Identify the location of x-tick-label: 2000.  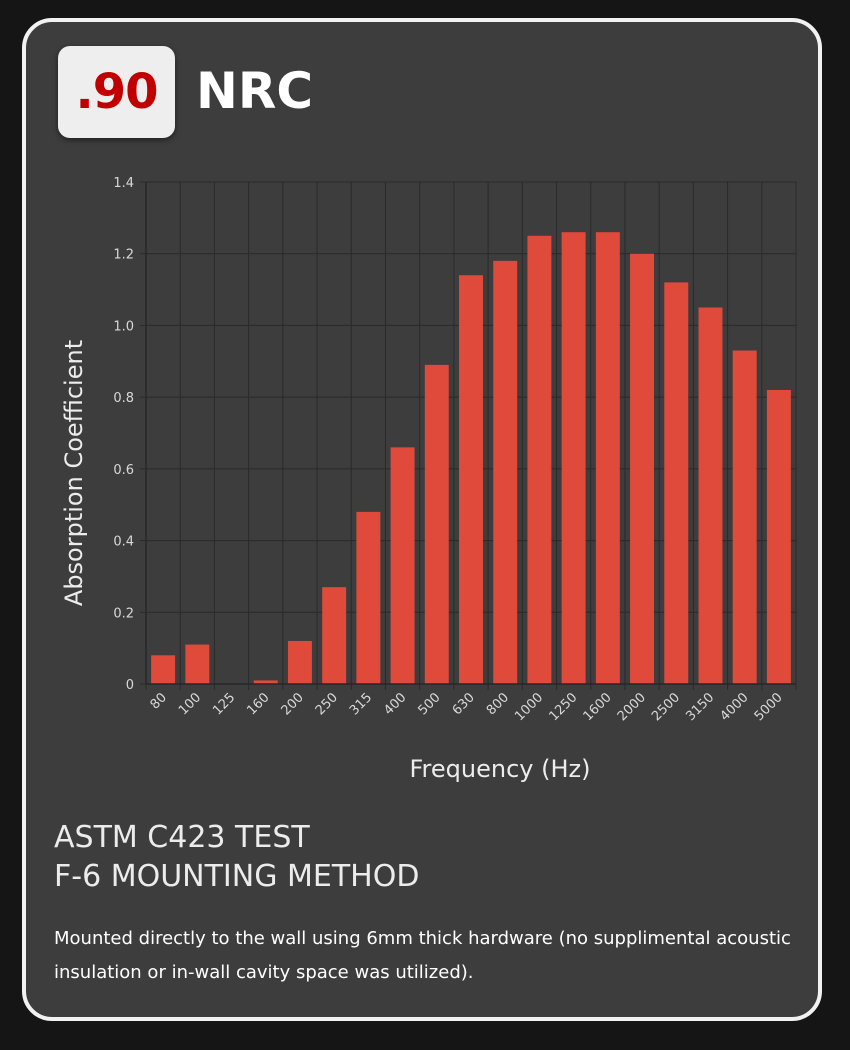
(632, 707).